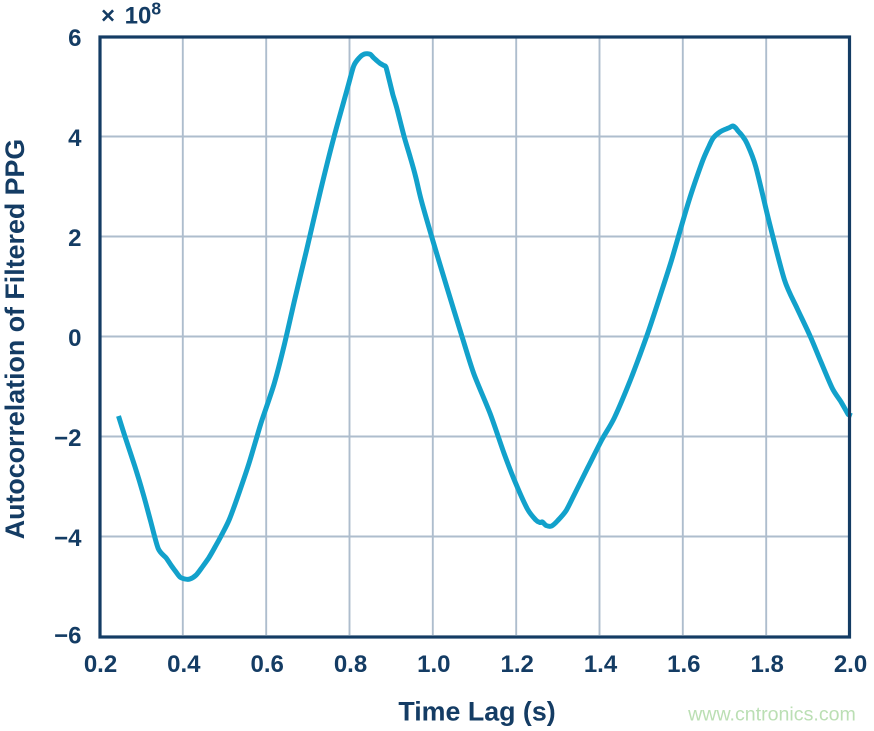 Image resolution: width=874 pixels, height=731 pixels. I want to click on svg-text: 0.4, so click(184, 664).